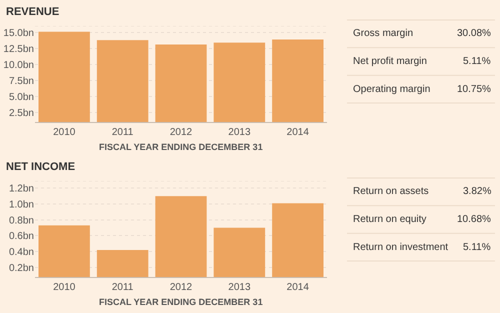  I want to click on y-tick-label: 12.5bn, so click(18, 49).